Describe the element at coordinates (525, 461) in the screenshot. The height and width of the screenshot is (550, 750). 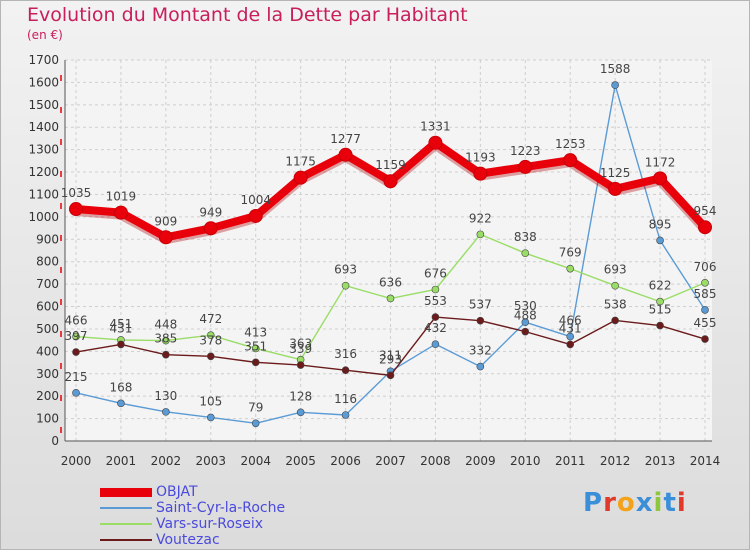
I see `x-tick-label: 2010` at that location.